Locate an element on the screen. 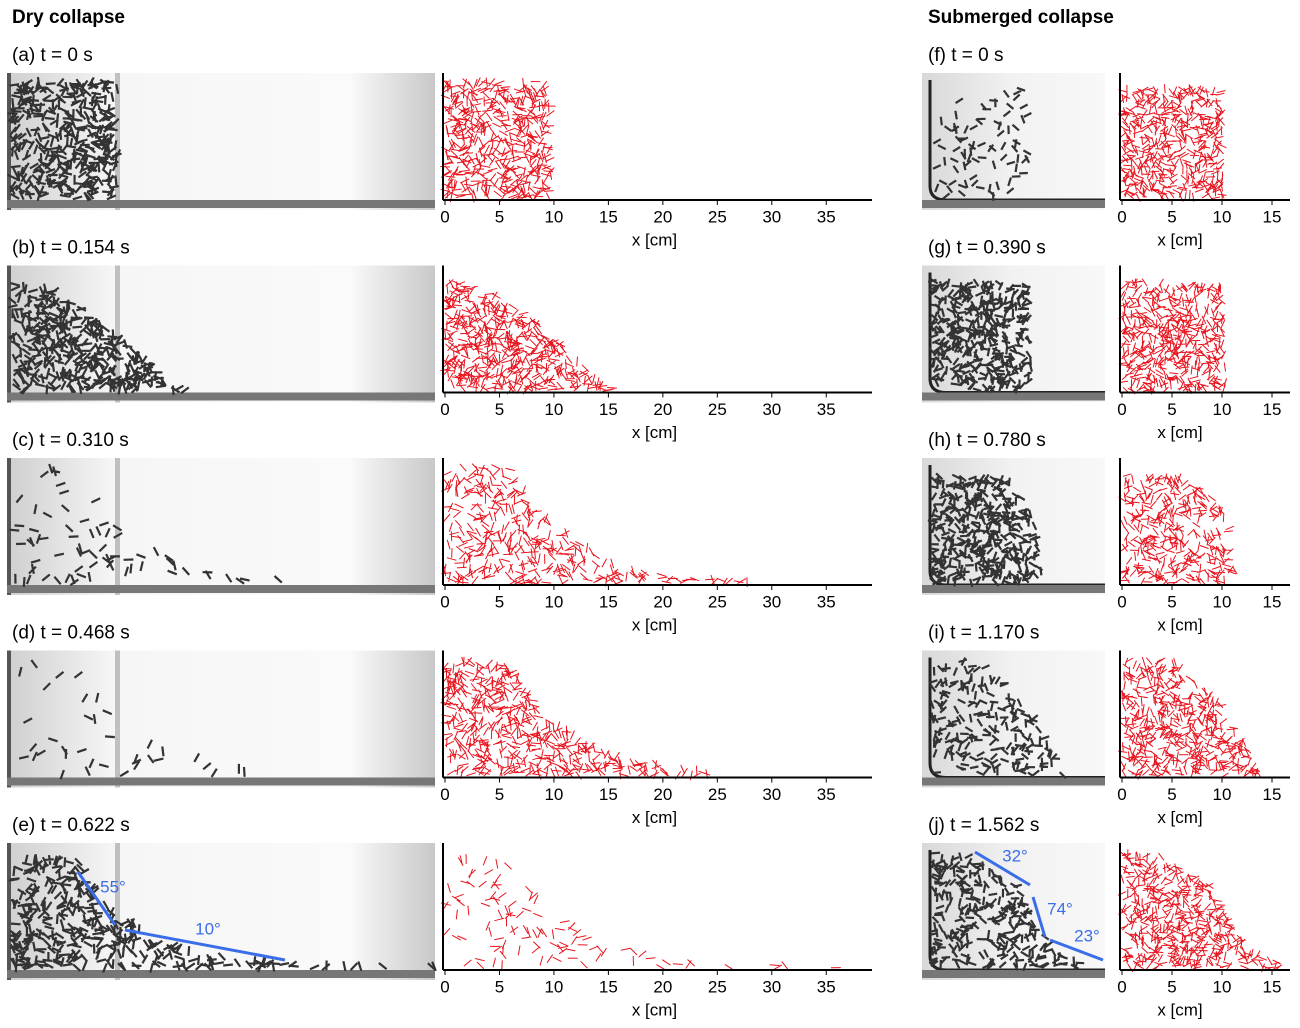 Image resolution: width=1300 pixels, height=1028 pixels. panel-label: (i) t = 1.170 s is located at coordinates (983, 633).